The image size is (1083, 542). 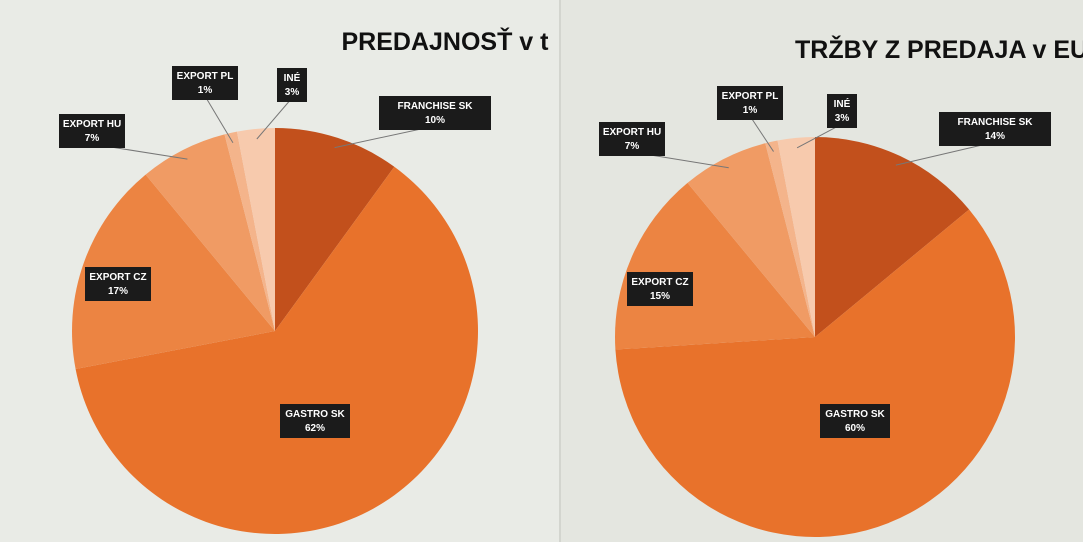 What do you see at coordinates (315, 428) in the screenshot?
I see `value-label: 62%` at bounding box center [315, 428].